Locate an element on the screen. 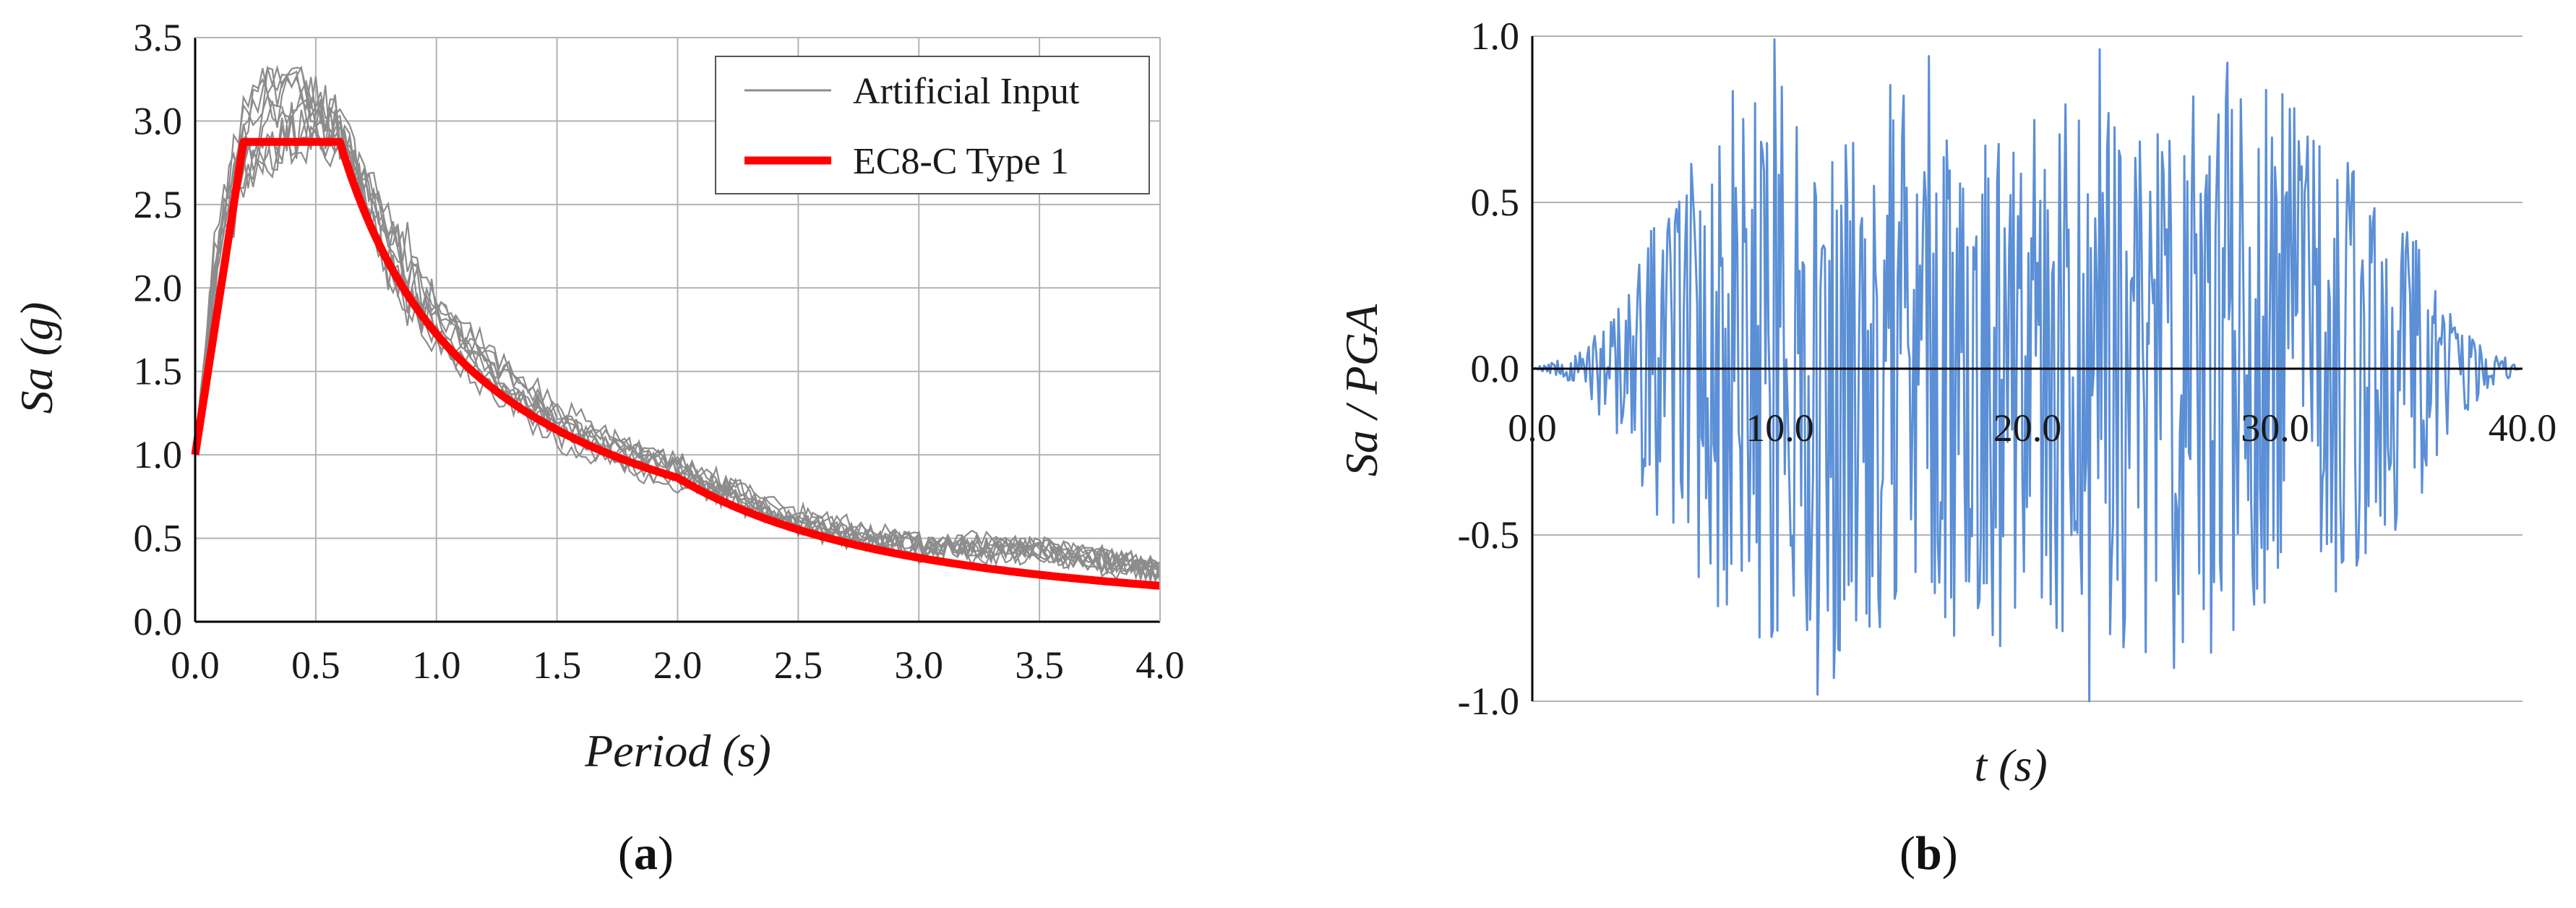 Image resolution: width=2576 pixels, height=908 pixels. chart-a-y-tick-labels: 0.0 0.5 1.0 1.5 2.0 2.5 3.0 3.5 is located at coordinates (159, 329).